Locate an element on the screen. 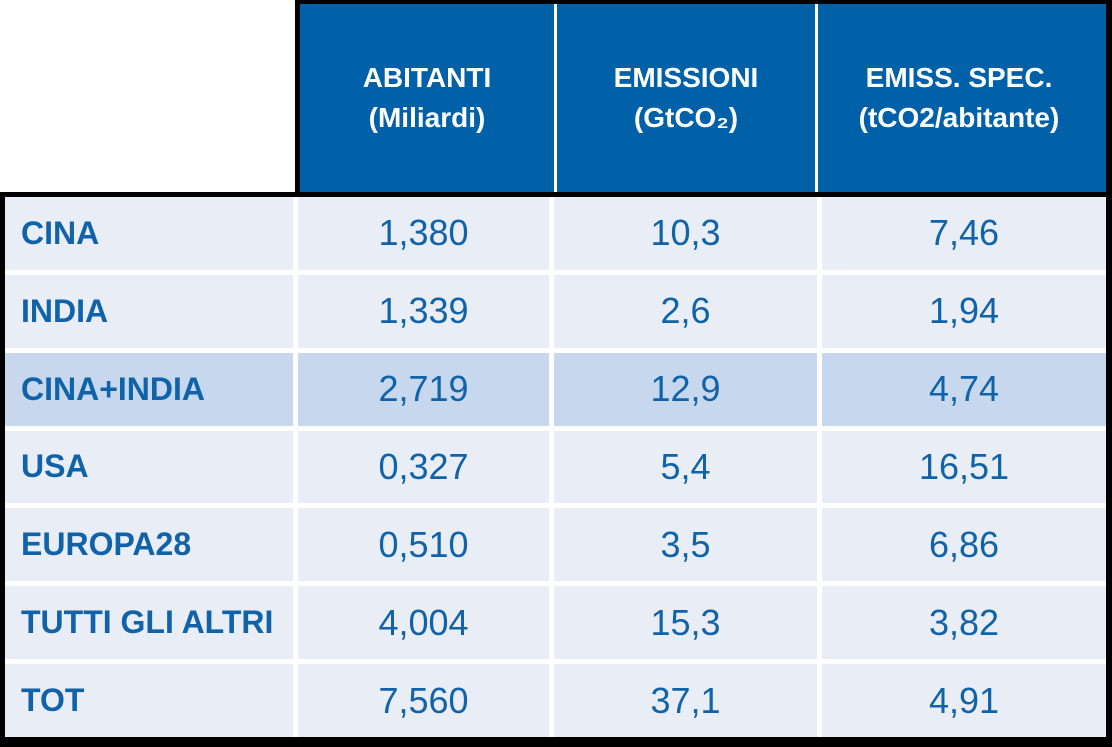 The image size is (1112, 747). column-header-line: EMISS. SPEC. is located at coordinates (959, 77).